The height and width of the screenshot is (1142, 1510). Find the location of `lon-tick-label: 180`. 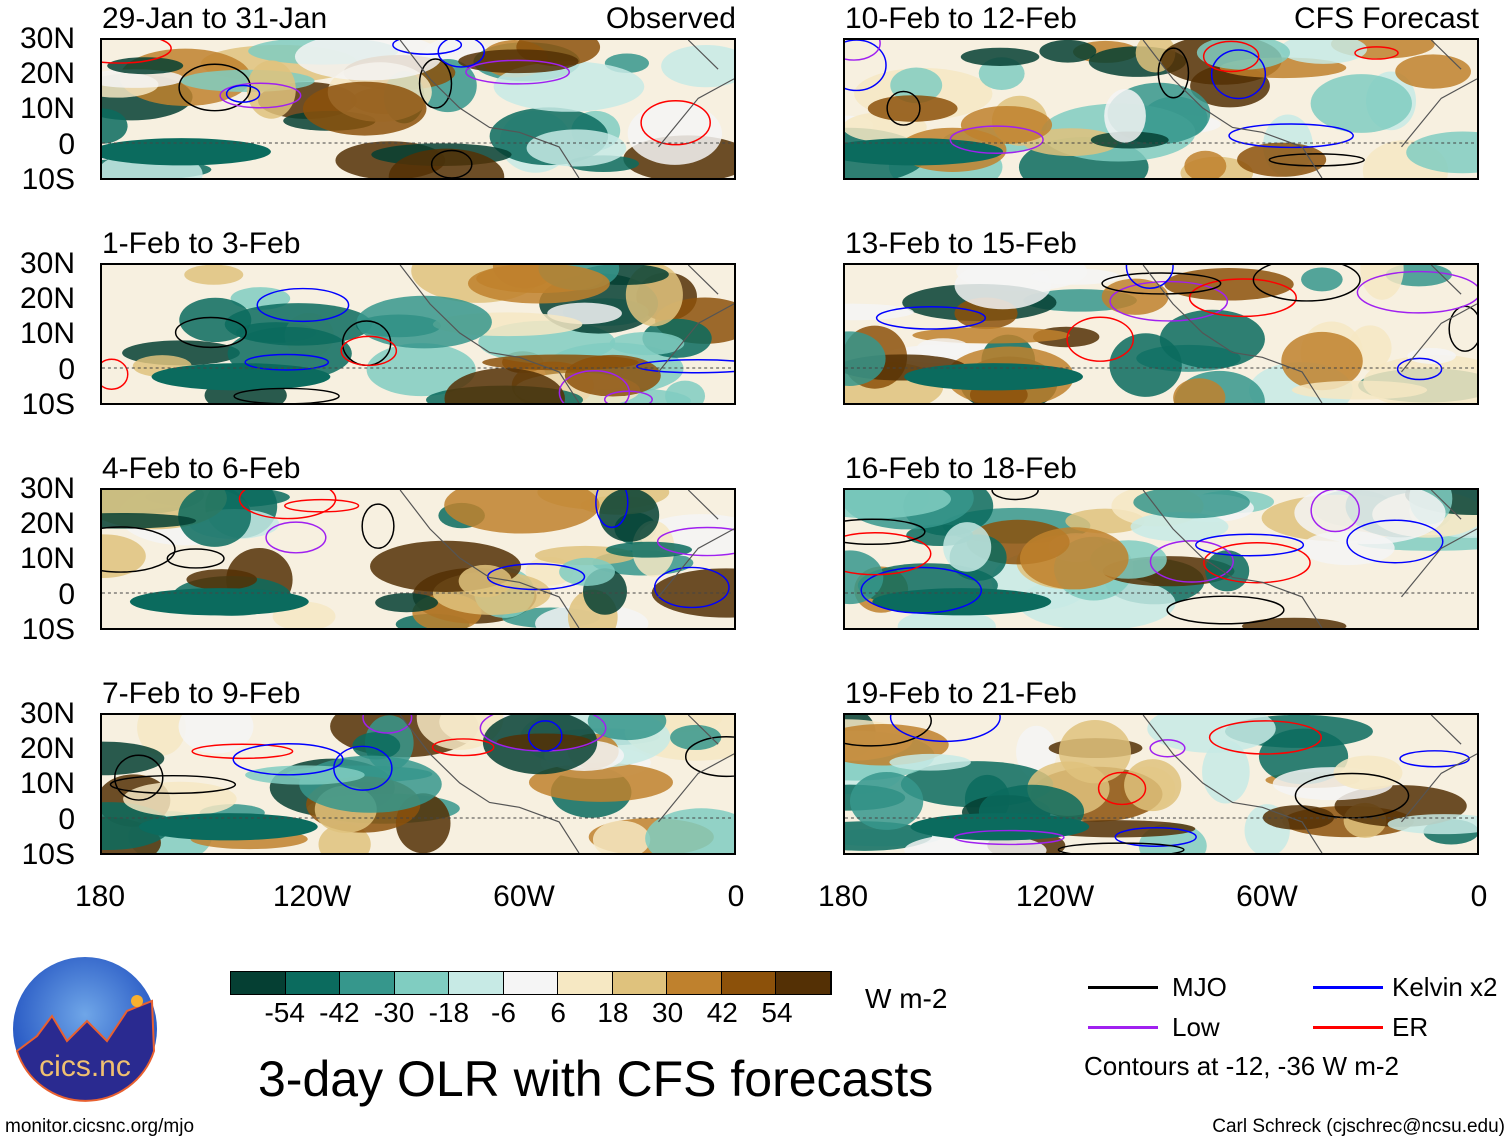

lon-tick-label: 180 is located at coordinates (843, 896).